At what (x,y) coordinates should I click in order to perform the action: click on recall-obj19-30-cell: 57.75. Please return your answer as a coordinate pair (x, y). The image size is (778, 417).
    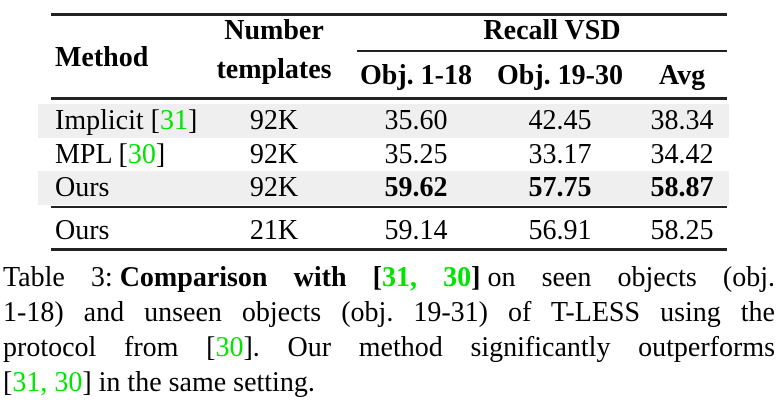
    Looking at the image, I should click on (560, 187).